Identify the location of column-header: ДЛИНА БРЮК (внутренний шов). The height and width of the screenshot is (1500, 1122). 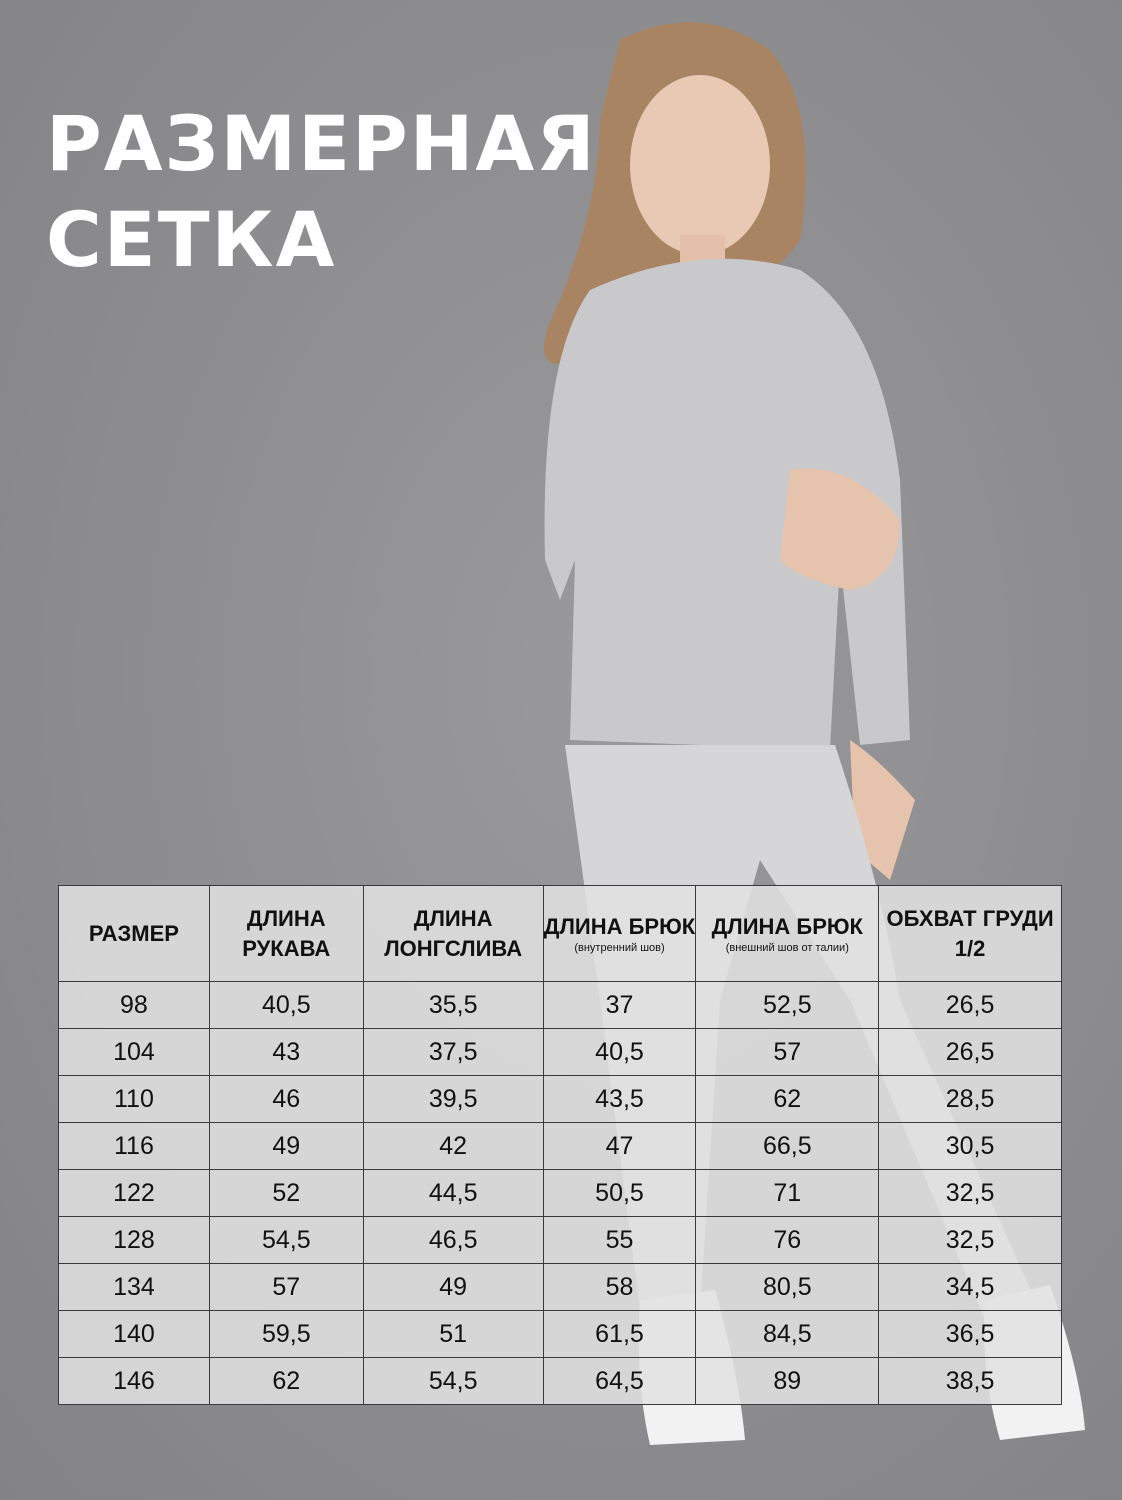
(619, 933).